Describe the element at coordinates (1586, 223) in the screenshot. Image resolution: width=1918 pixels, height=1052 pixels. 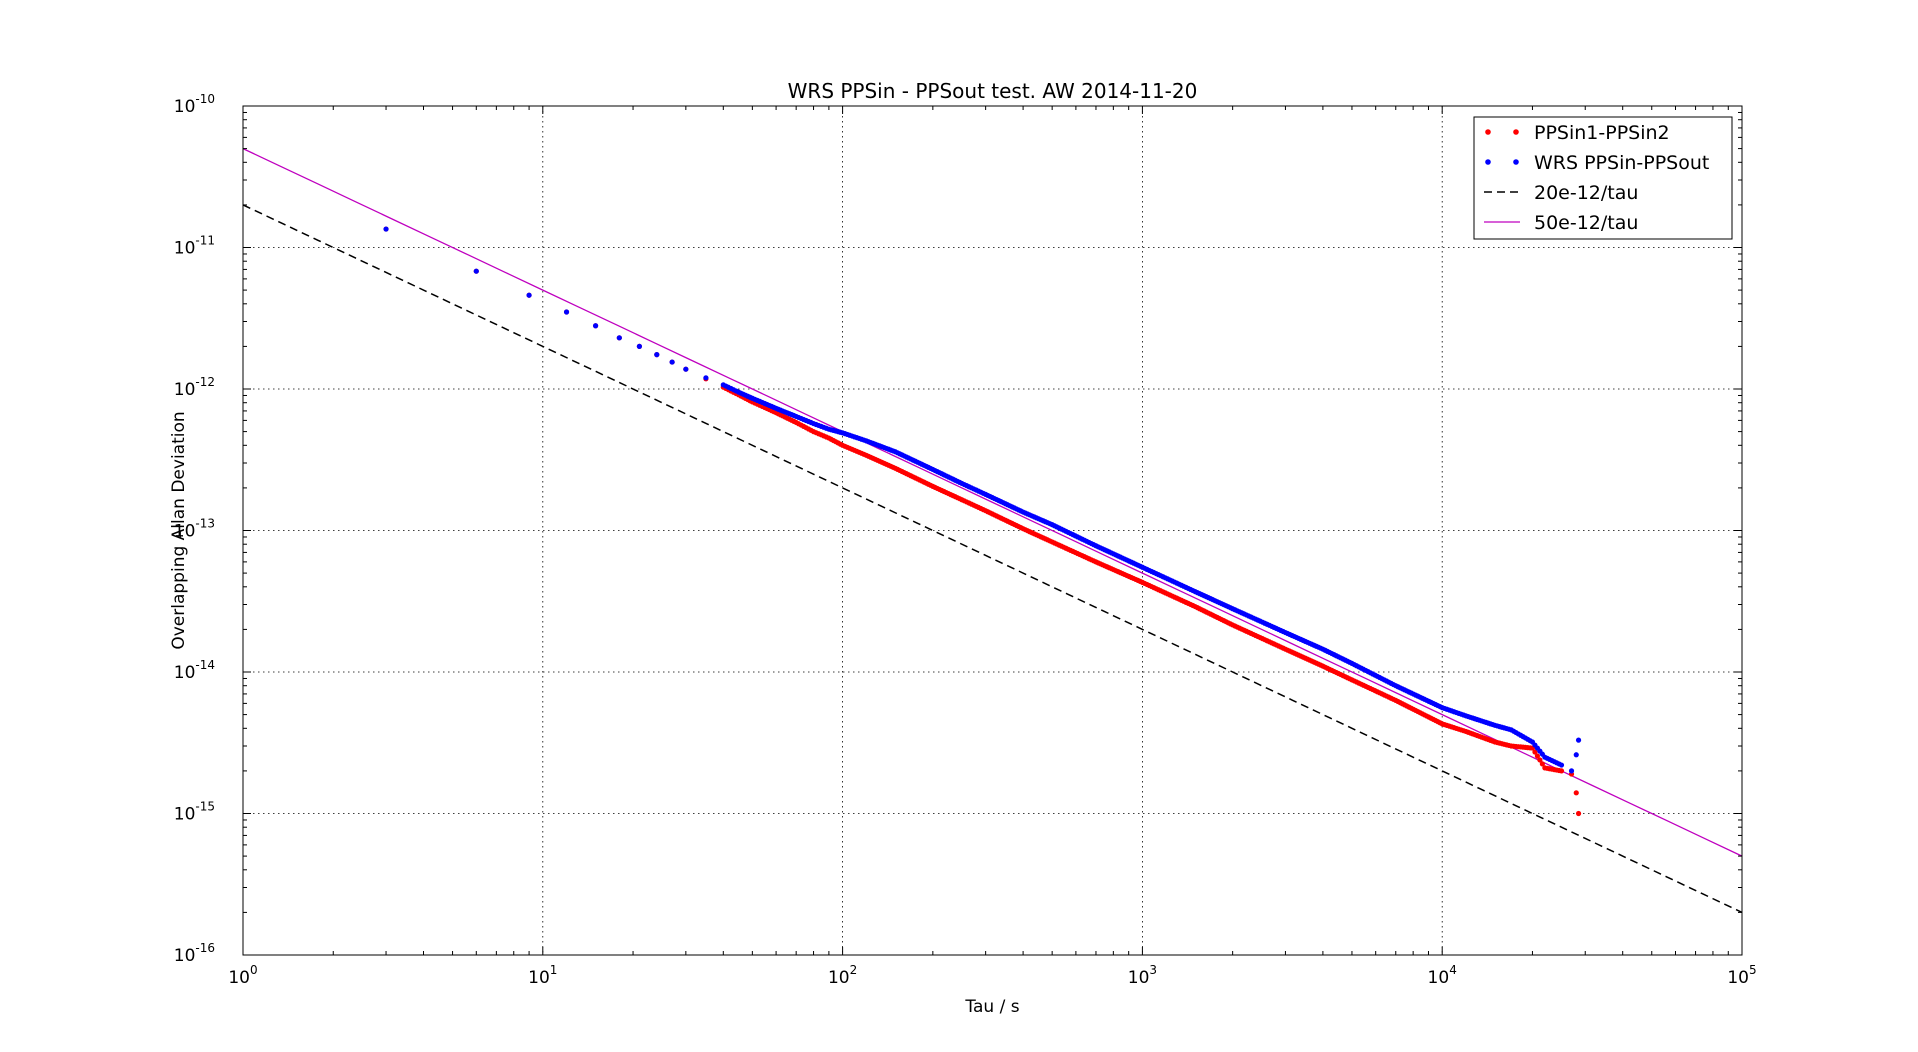
I see `legend-label: 50e-12/tau` at that location.